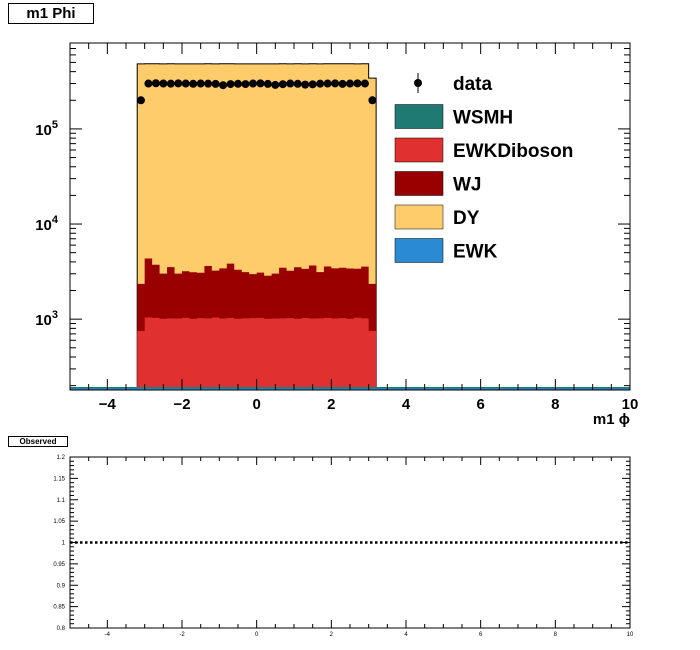  What do you see at coordinates (59, 608) in the screenshot?
I see `ratio-y-tick-label: 0.85` at bounding box center [59, 608].